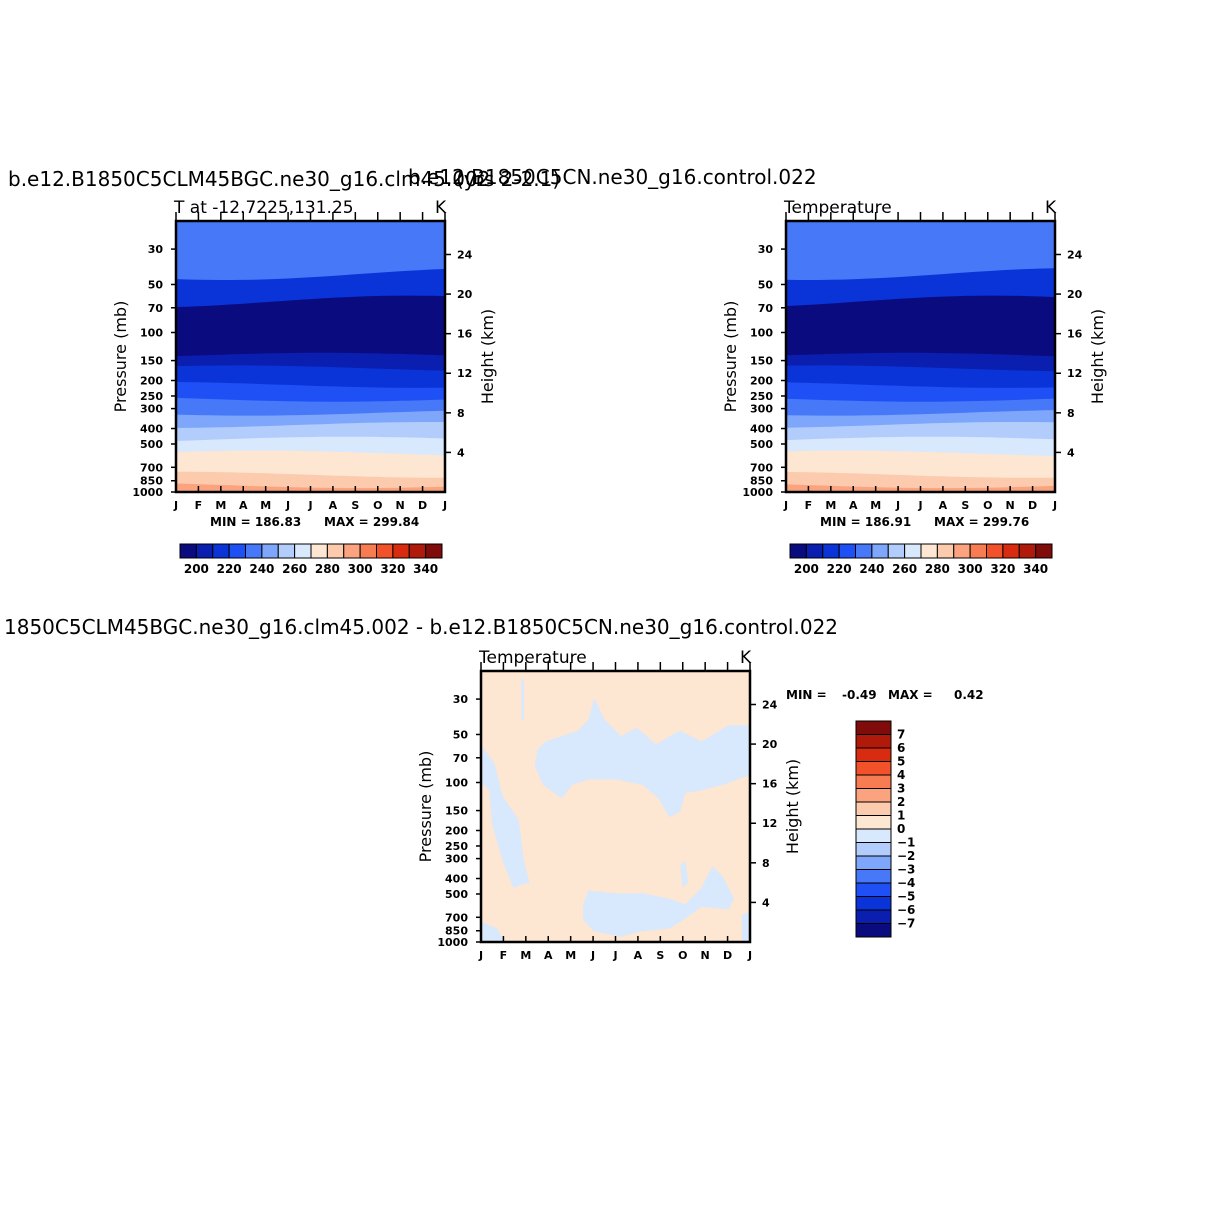 The width and height of the screenshot is (1230, 1231). What do you see at coordinates (1010, 505) in the screenshot?
I see `right-xtick-label: N` at bounding box center [1010, 505].